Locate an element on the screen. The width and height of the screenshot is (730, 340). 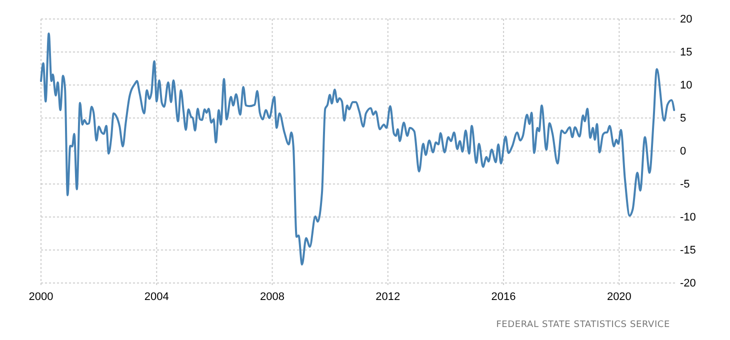
y-tick-label: -5 is located at coordinates (685, 184).